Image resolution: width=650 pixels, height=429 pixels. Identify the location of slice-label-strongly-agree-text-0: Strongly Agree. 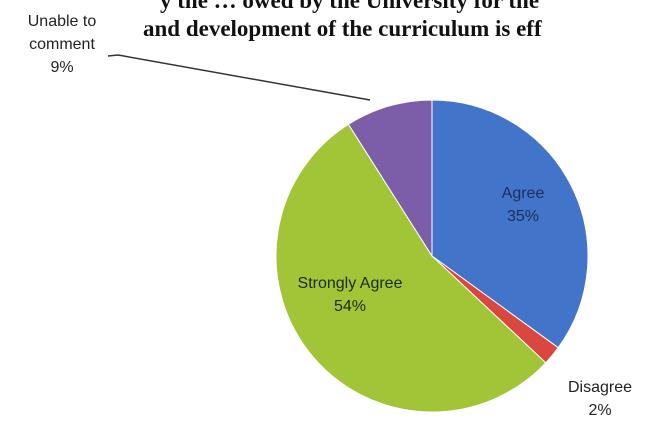
(350, 283).